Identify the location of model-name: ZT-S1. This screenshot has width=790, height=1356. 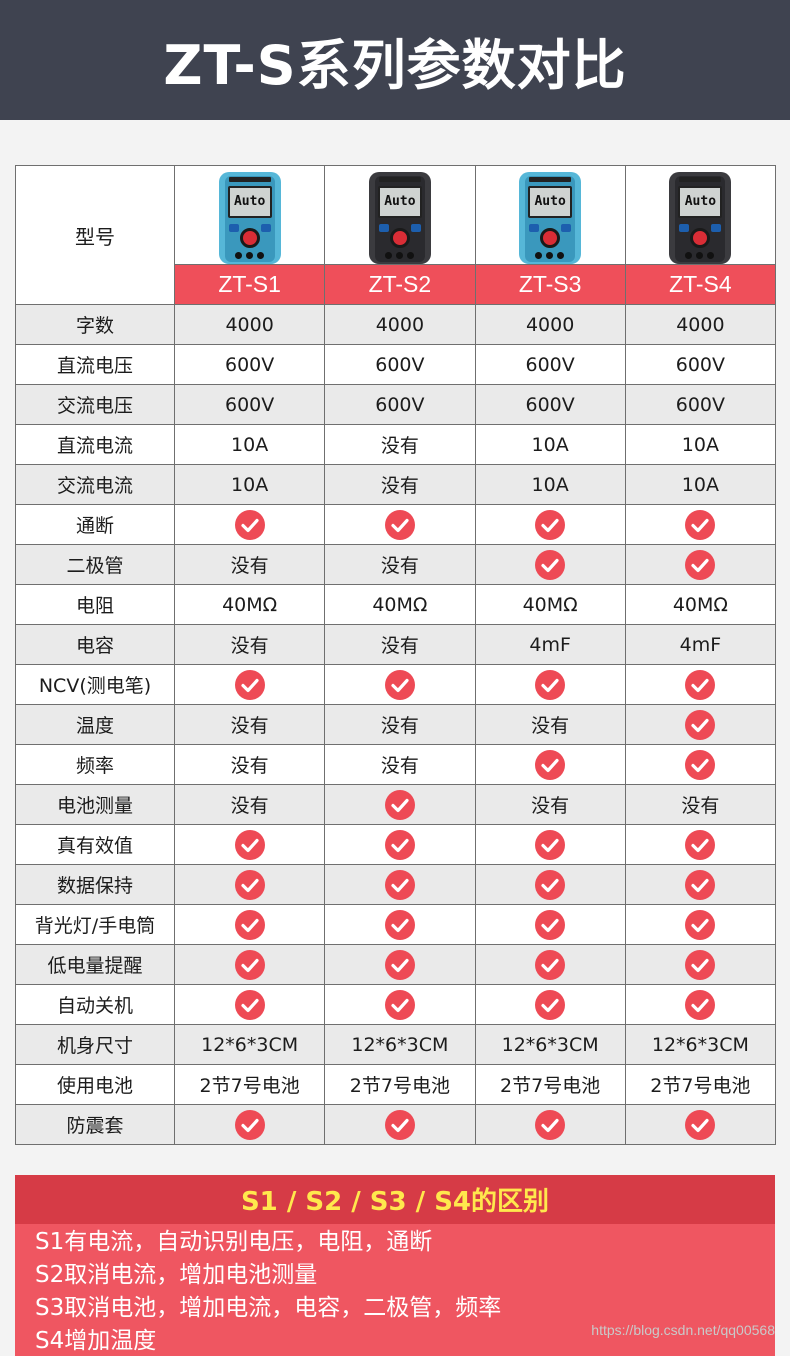
(249, 284).